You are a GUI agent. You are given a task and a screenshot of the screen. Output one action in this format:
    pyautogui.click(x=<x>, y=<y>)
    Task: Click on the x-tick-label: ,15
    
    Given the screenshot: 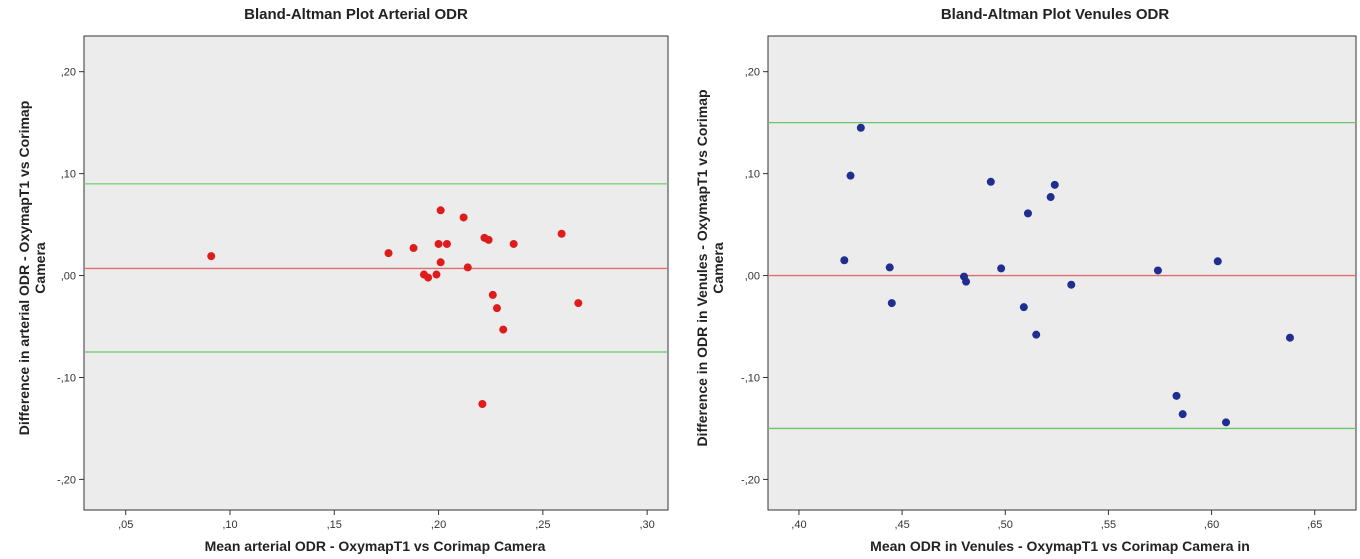 What is the action you would take?
    pyautogui.click(x=334, y=525)
    